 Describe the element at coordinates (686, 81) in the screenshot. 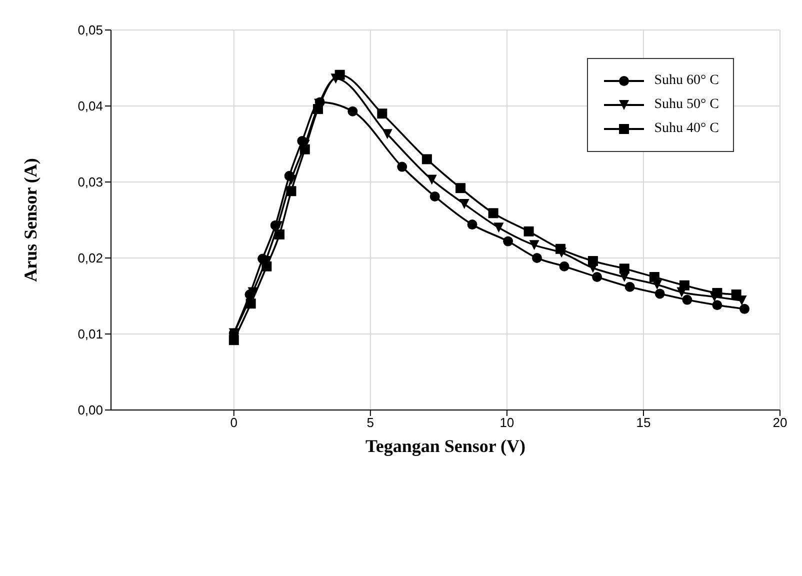

I see `legend-label: Suhu 60° C` at that location.